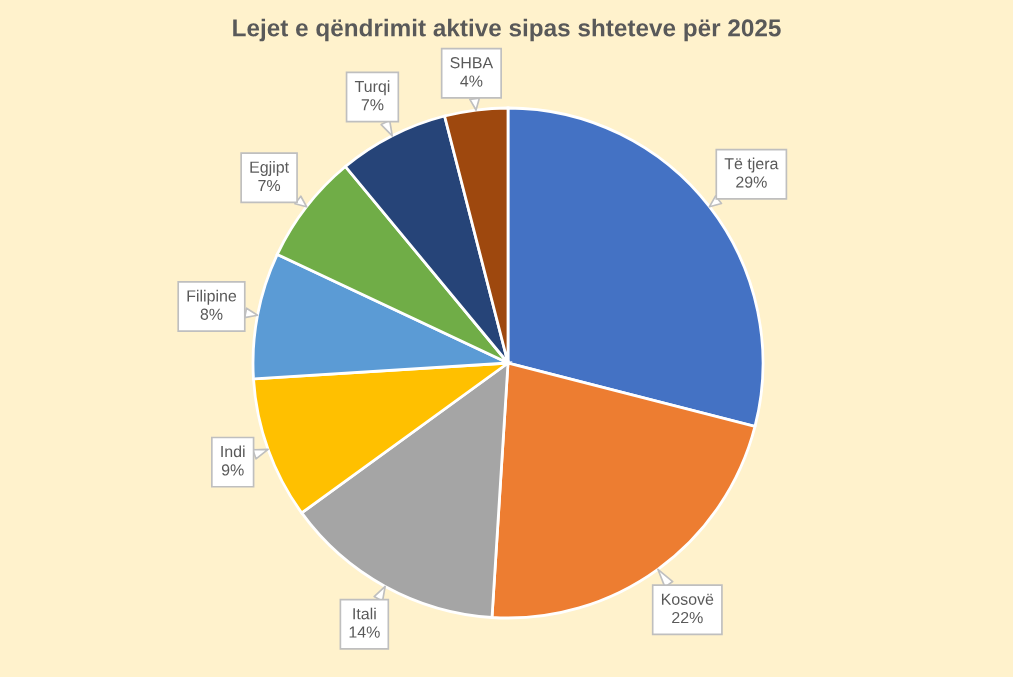 Image resolution: width=1013 pixels, height=677 pixels. I want to click on data-label: 4%, so click(471, 81).